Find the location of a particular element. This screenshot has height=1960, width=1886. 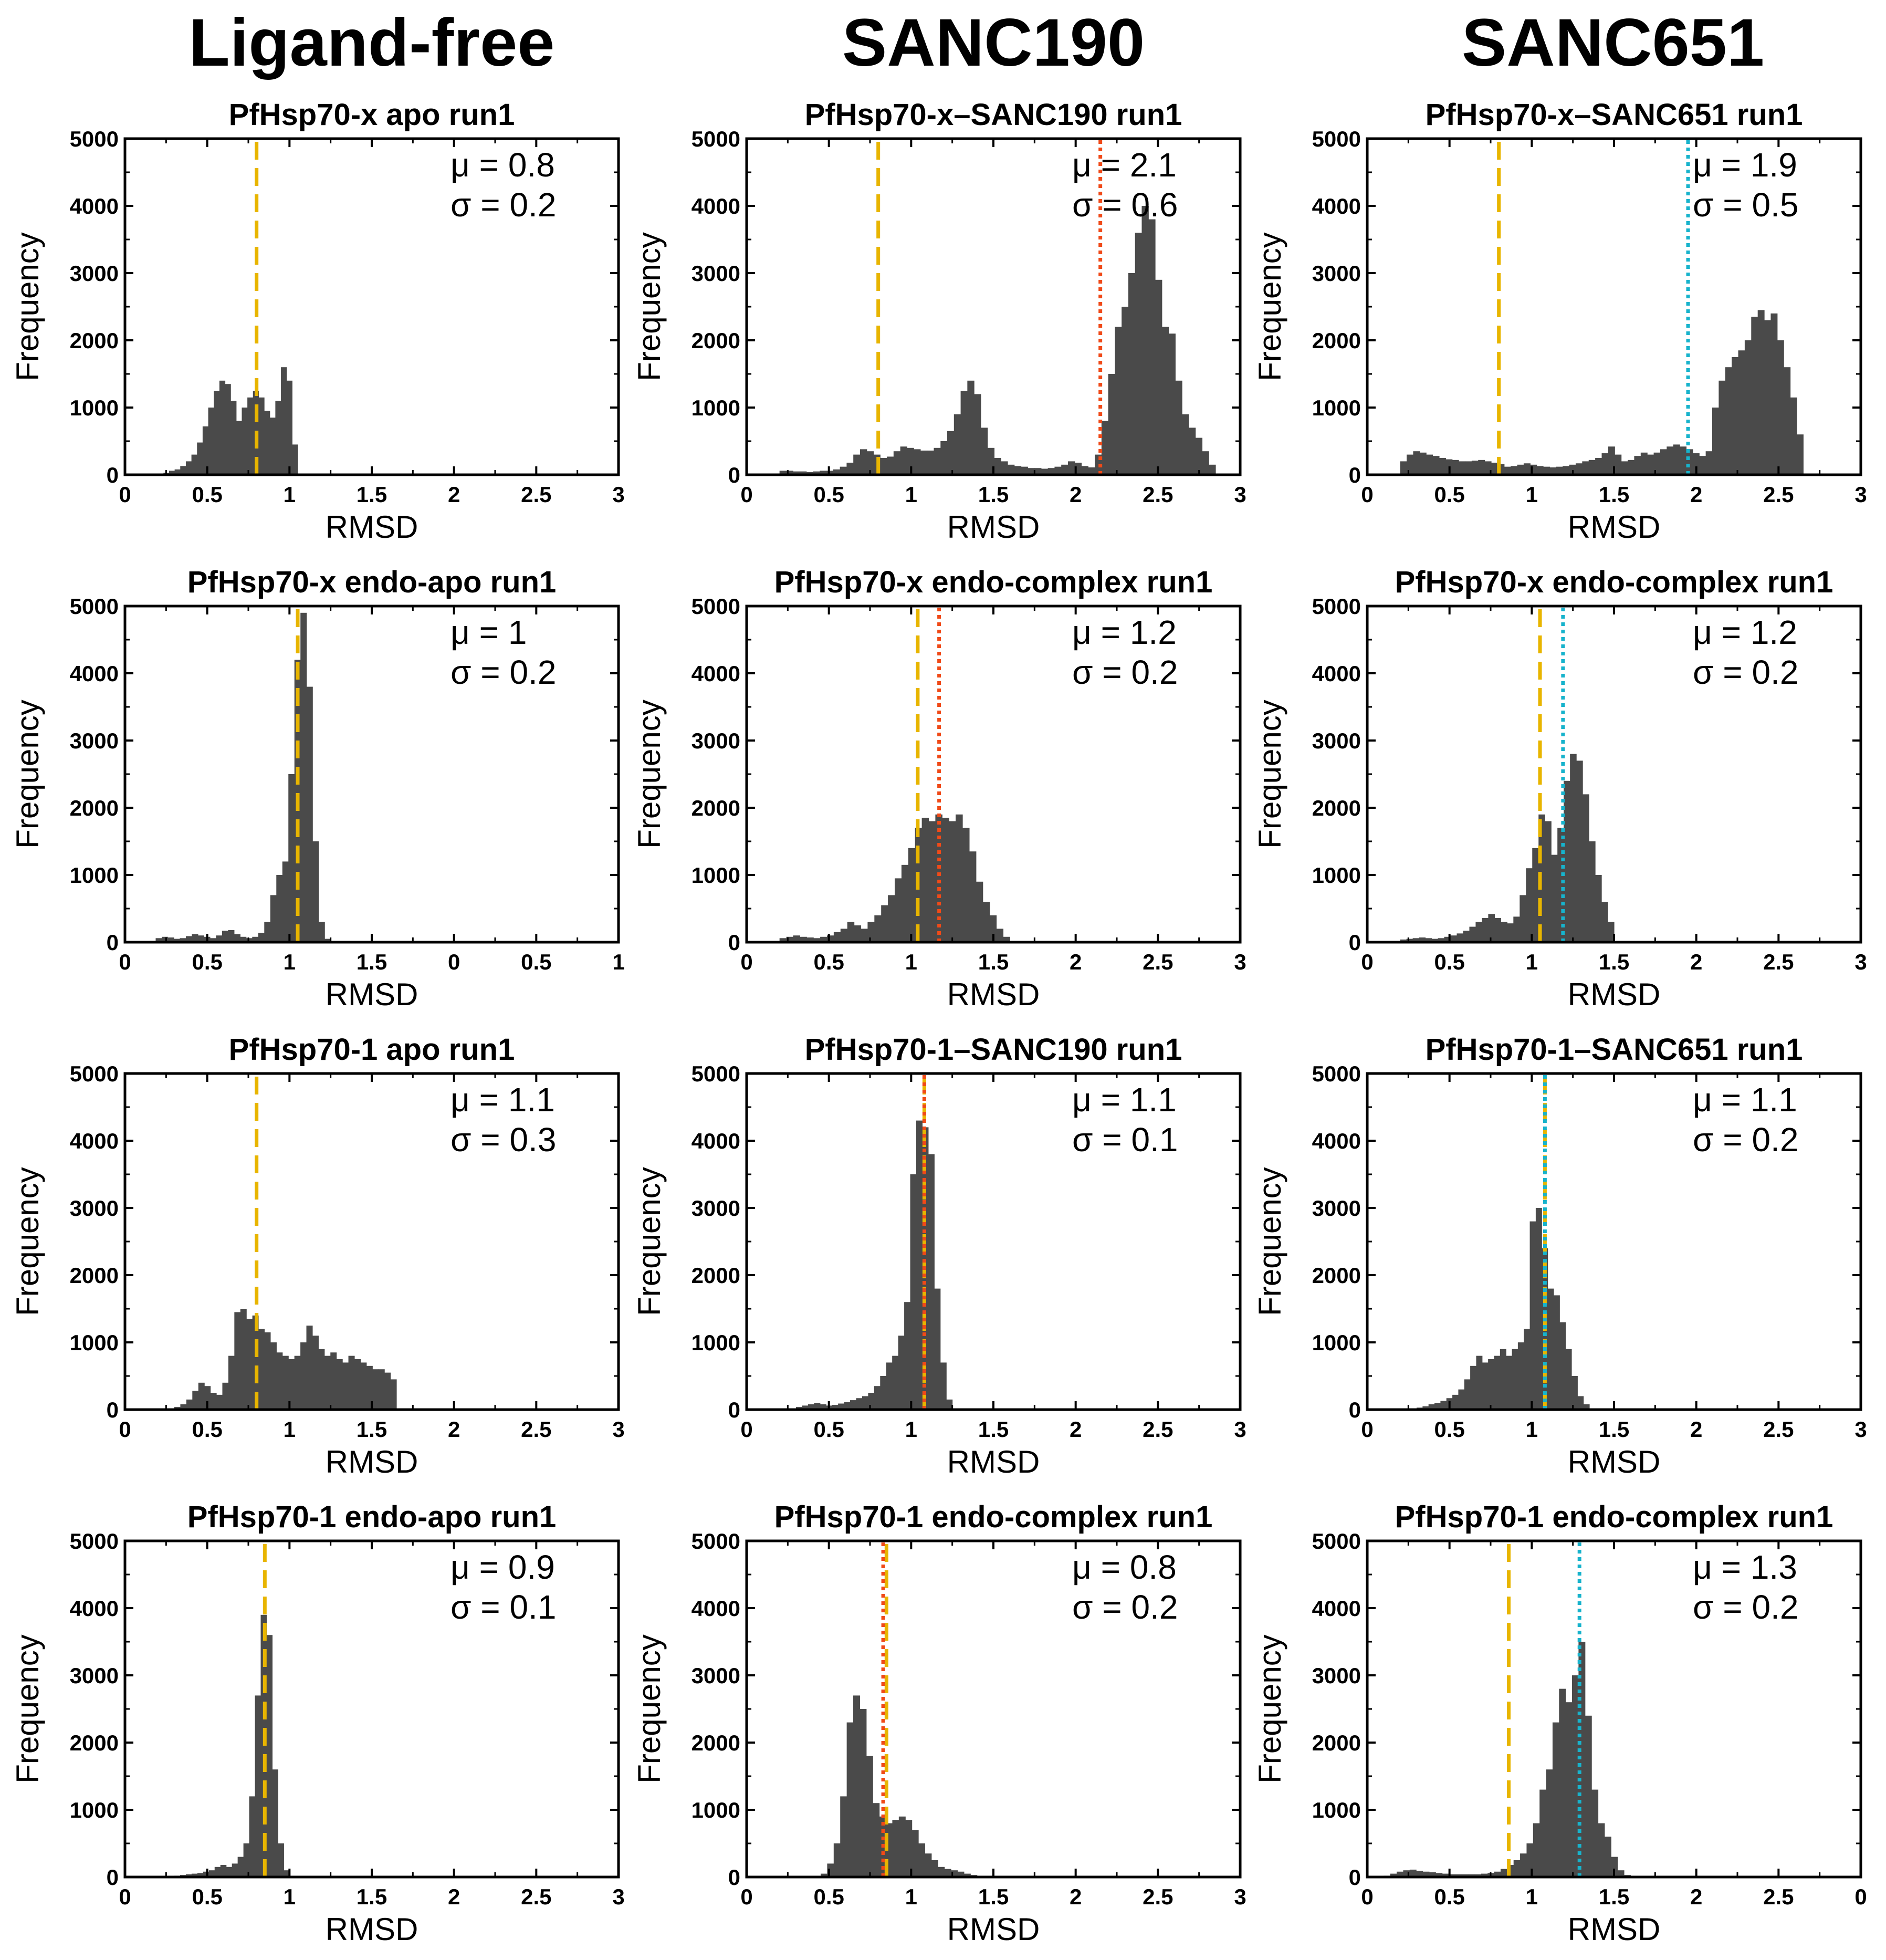

y-tick-label: 0 is located at coordinates (1355, 1878).